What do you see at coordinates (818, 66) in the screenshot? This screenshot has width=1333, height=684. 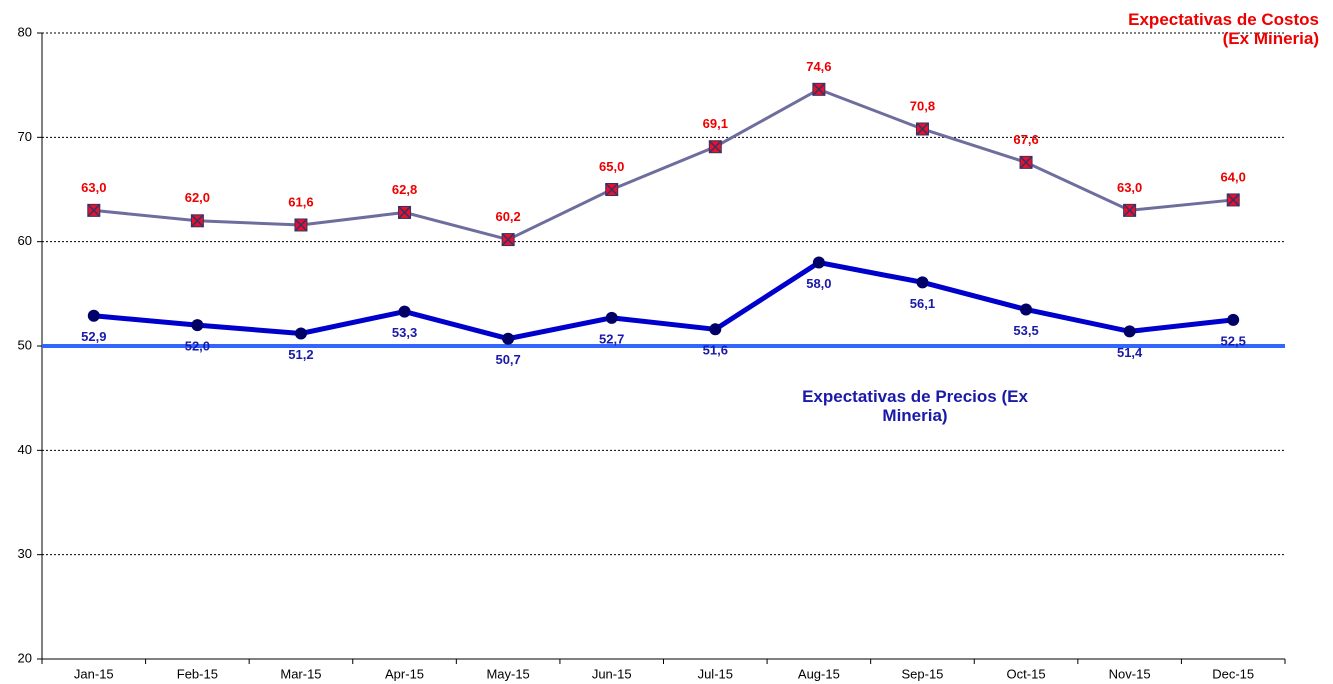 I see `data-label: 74,6` at bounding box center [818, 66].